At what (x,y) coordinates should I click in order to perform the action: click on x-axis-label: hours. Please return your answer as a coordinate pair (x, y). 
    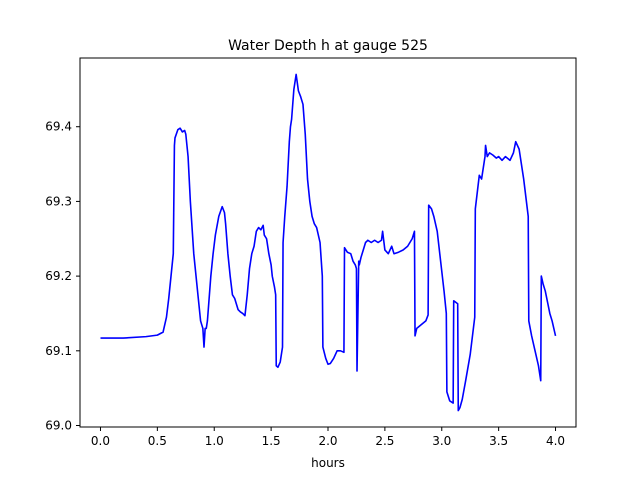
    Looking at the image, I should click on (328, 463).